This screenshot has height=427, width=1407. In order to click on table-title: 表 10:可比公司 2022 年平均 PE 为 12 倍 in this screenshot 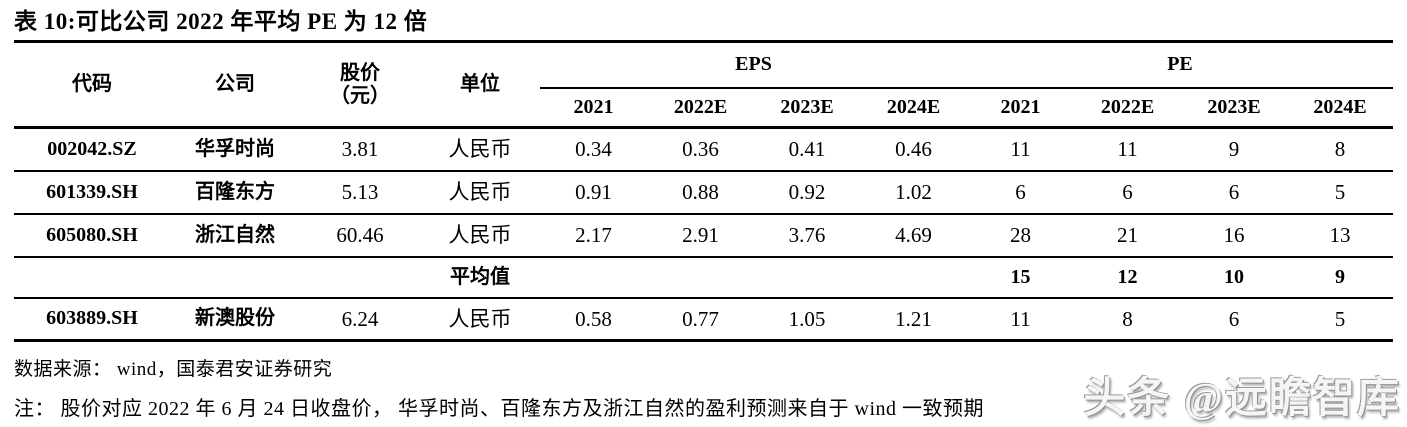, I will do `click(221, 21)`.